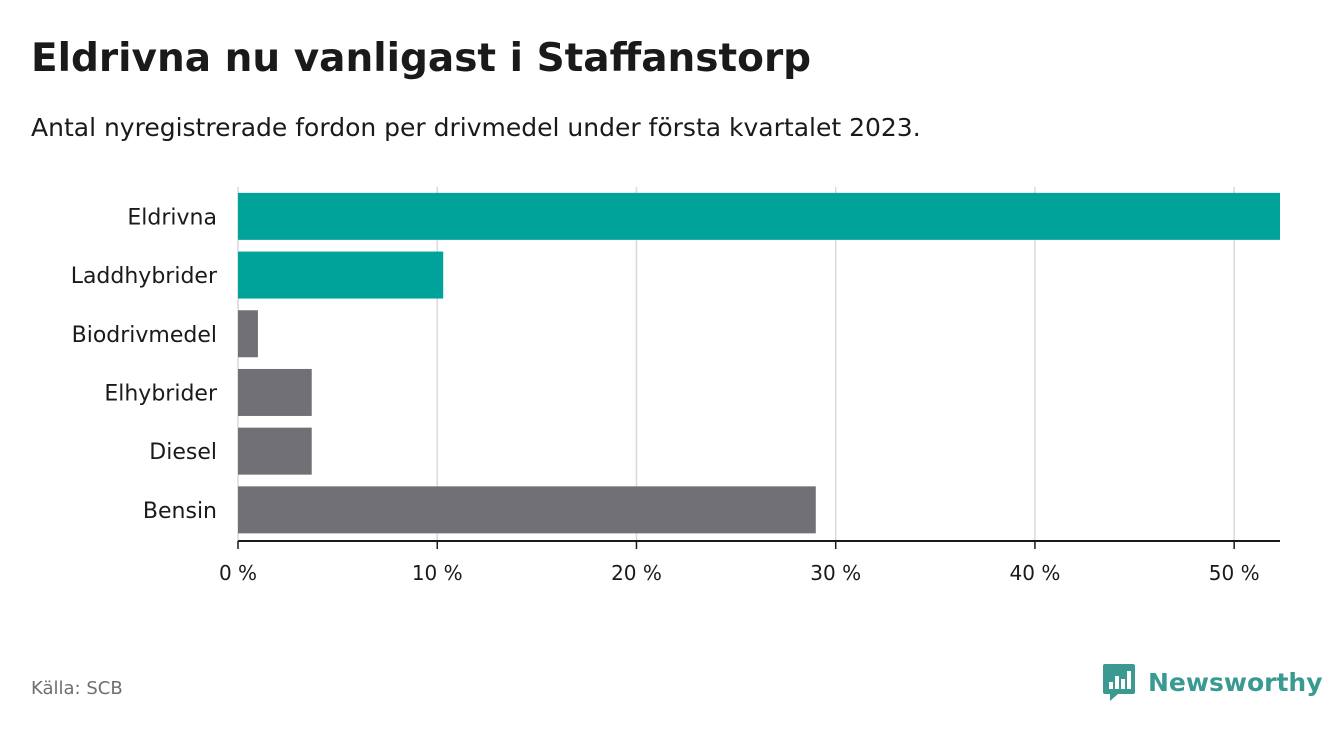  What do you see at coordinates (144, 276) in the screenshot?
I see `category-label: Laddhybrider` at bounding box center [144, 276].